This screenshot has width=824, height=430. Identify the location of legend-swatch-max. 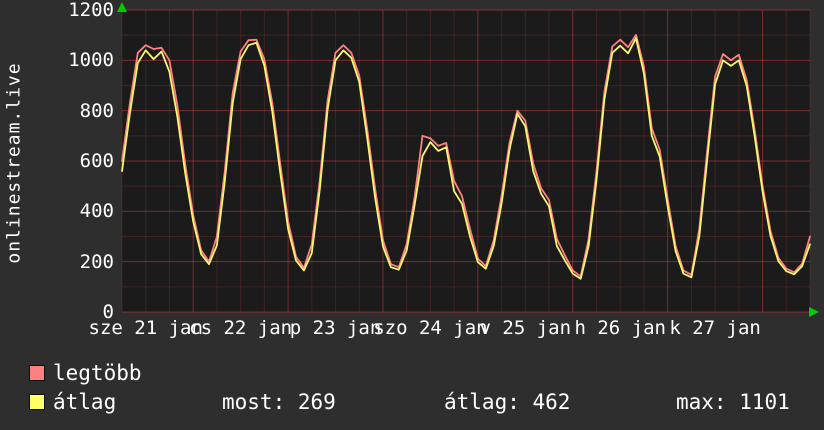
(37, 373).